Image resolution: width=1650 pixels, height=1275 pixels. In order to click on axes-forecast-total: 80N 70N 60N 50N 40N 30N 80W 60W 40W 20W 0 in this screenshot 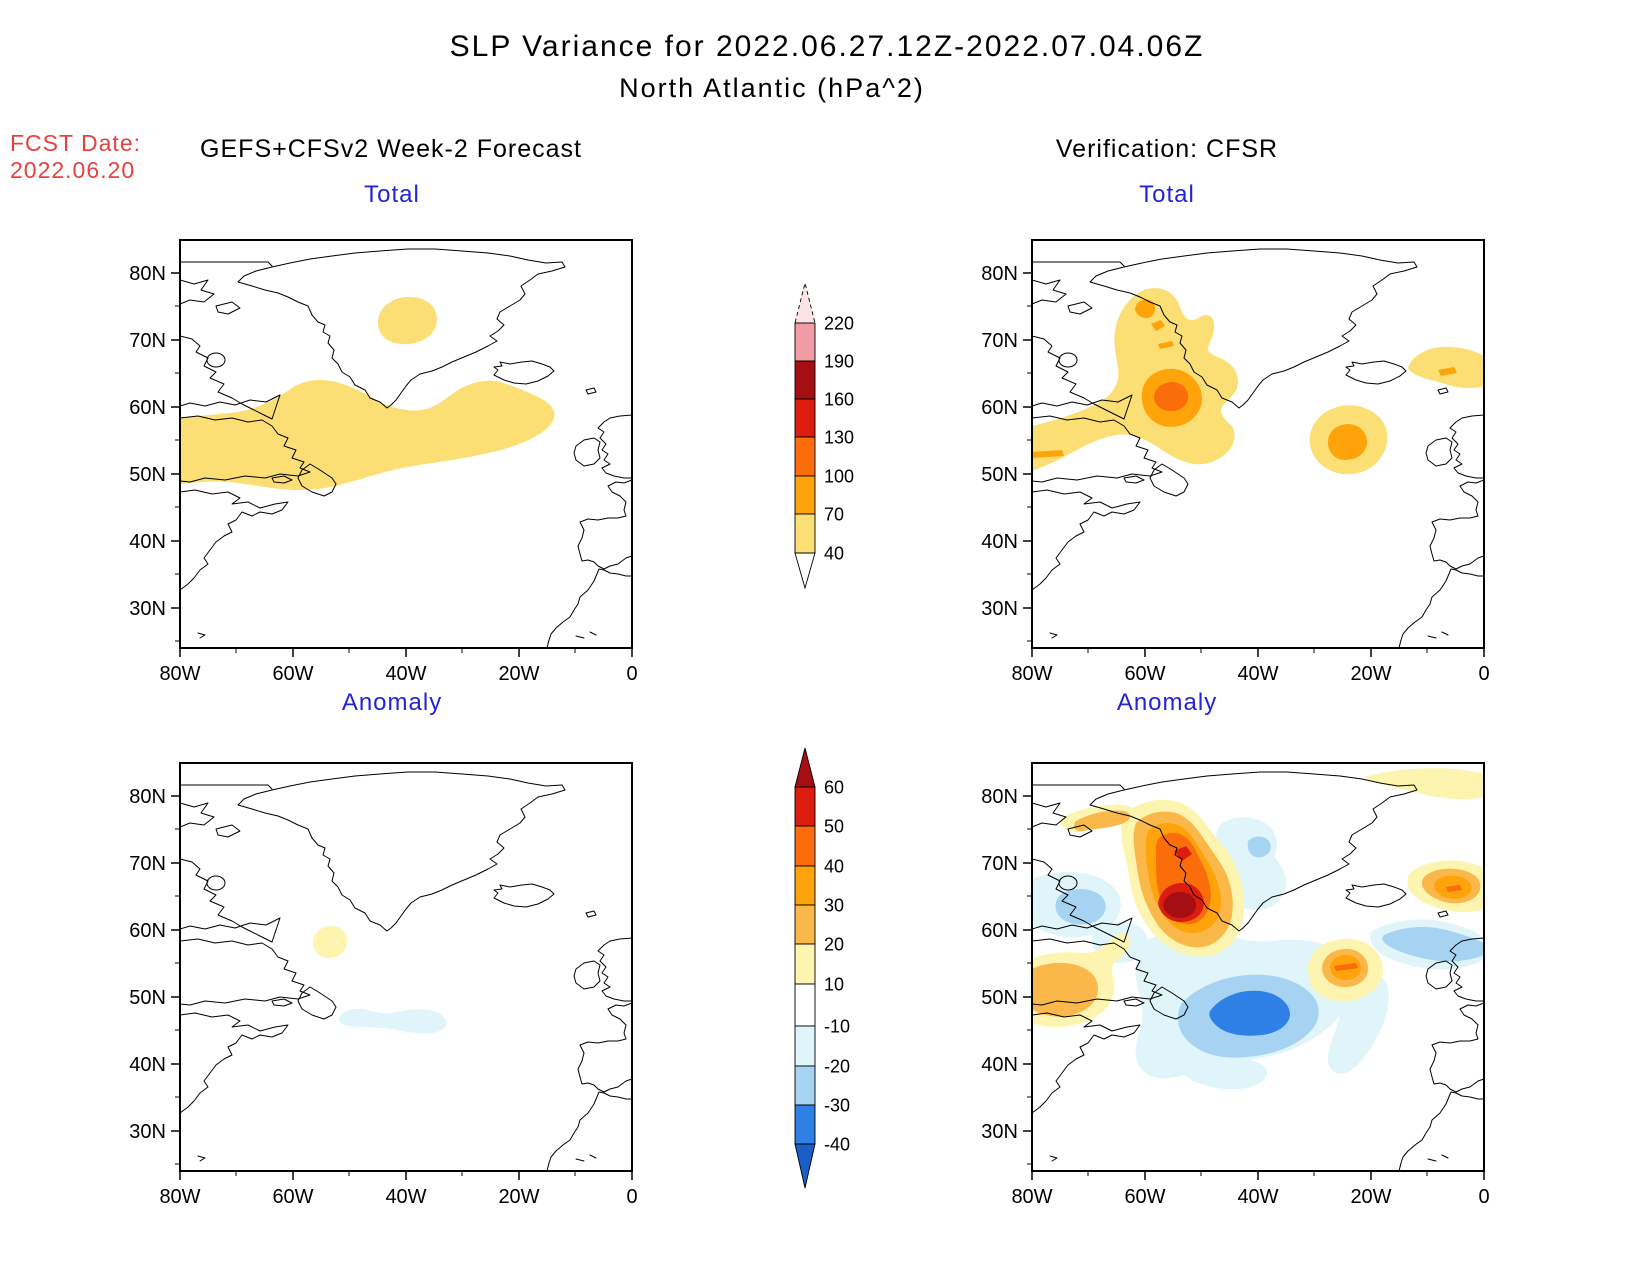, I will do `click(383, 474)`.